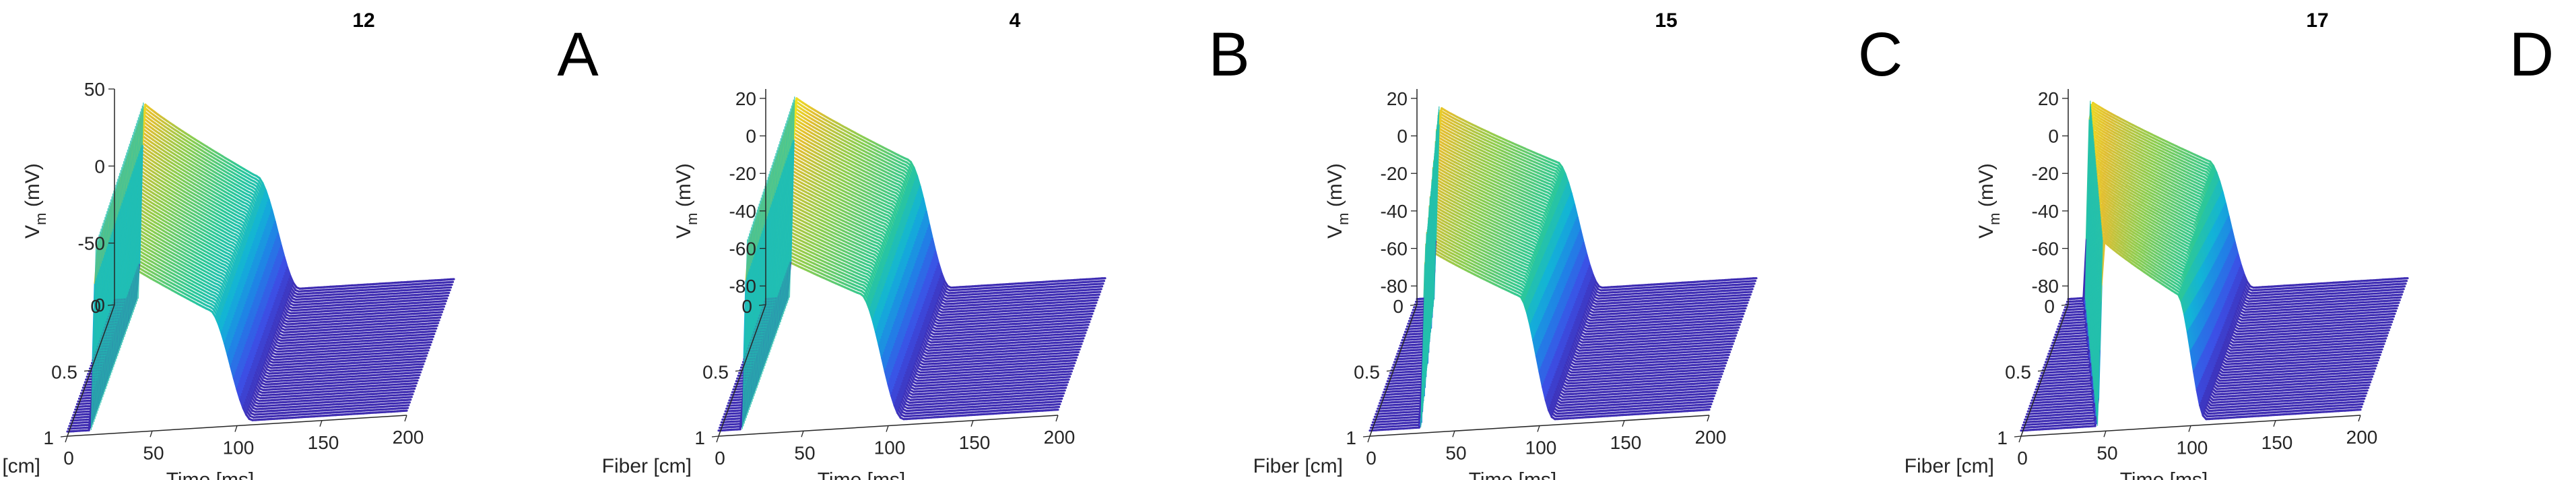  I want to click on surface, so click(260, 267).